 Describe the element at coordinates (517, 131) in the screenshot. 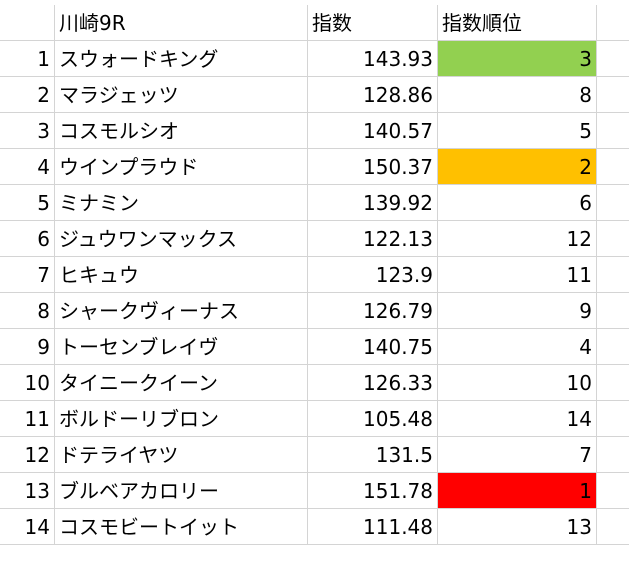

I see `index-rank-cell: 5` at that location.